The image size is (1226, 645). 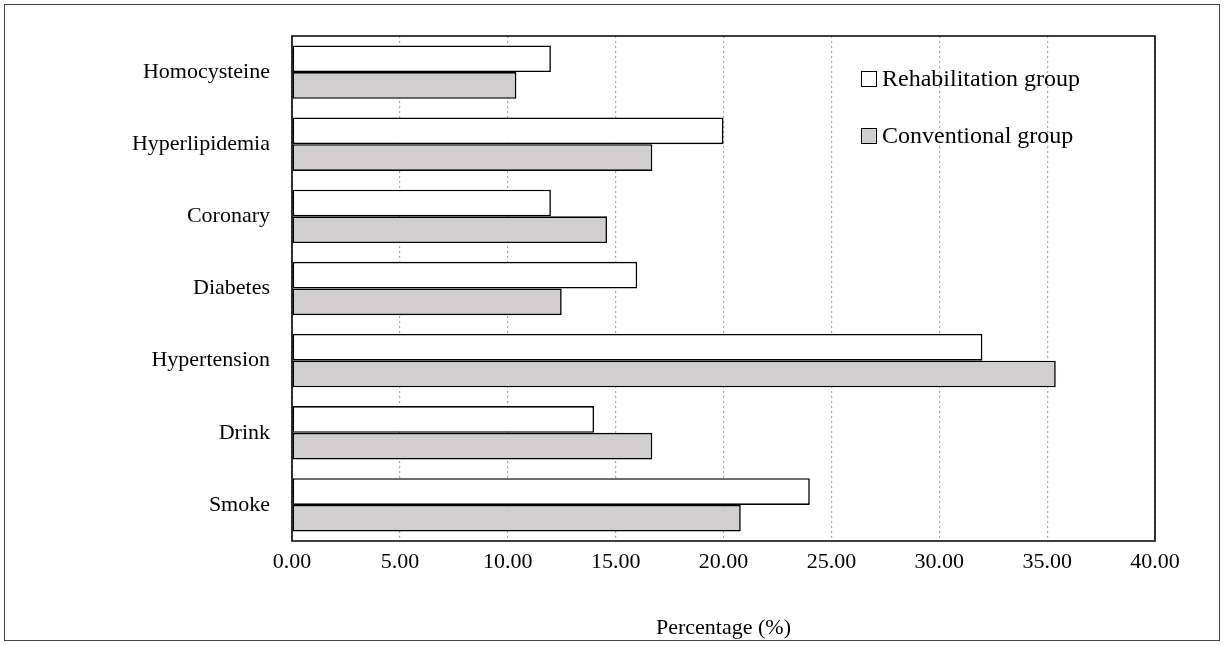 I want to click on x-tick-label: 35.00, so click(x=1047, y=560).